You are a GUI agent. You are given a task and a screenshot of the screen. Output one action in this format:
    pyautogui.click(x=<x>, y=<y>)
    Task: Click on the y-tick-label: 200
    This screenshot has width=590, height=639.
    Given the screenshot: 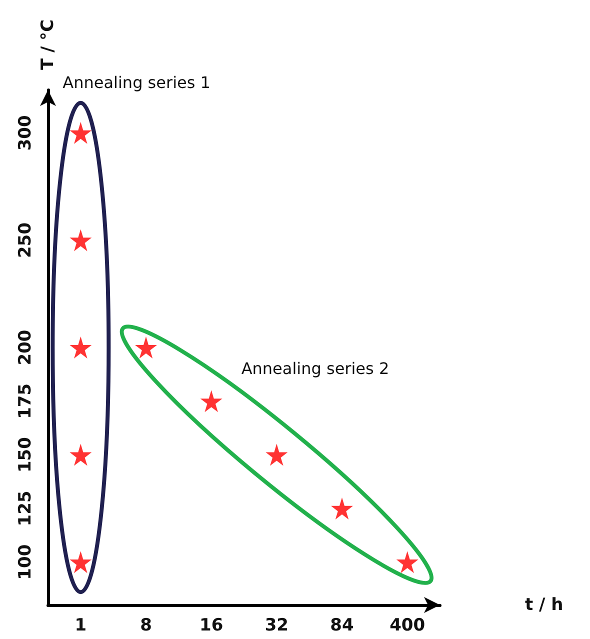 What is the action you would take?
    pyautogui.click(x=26, y=348)
    